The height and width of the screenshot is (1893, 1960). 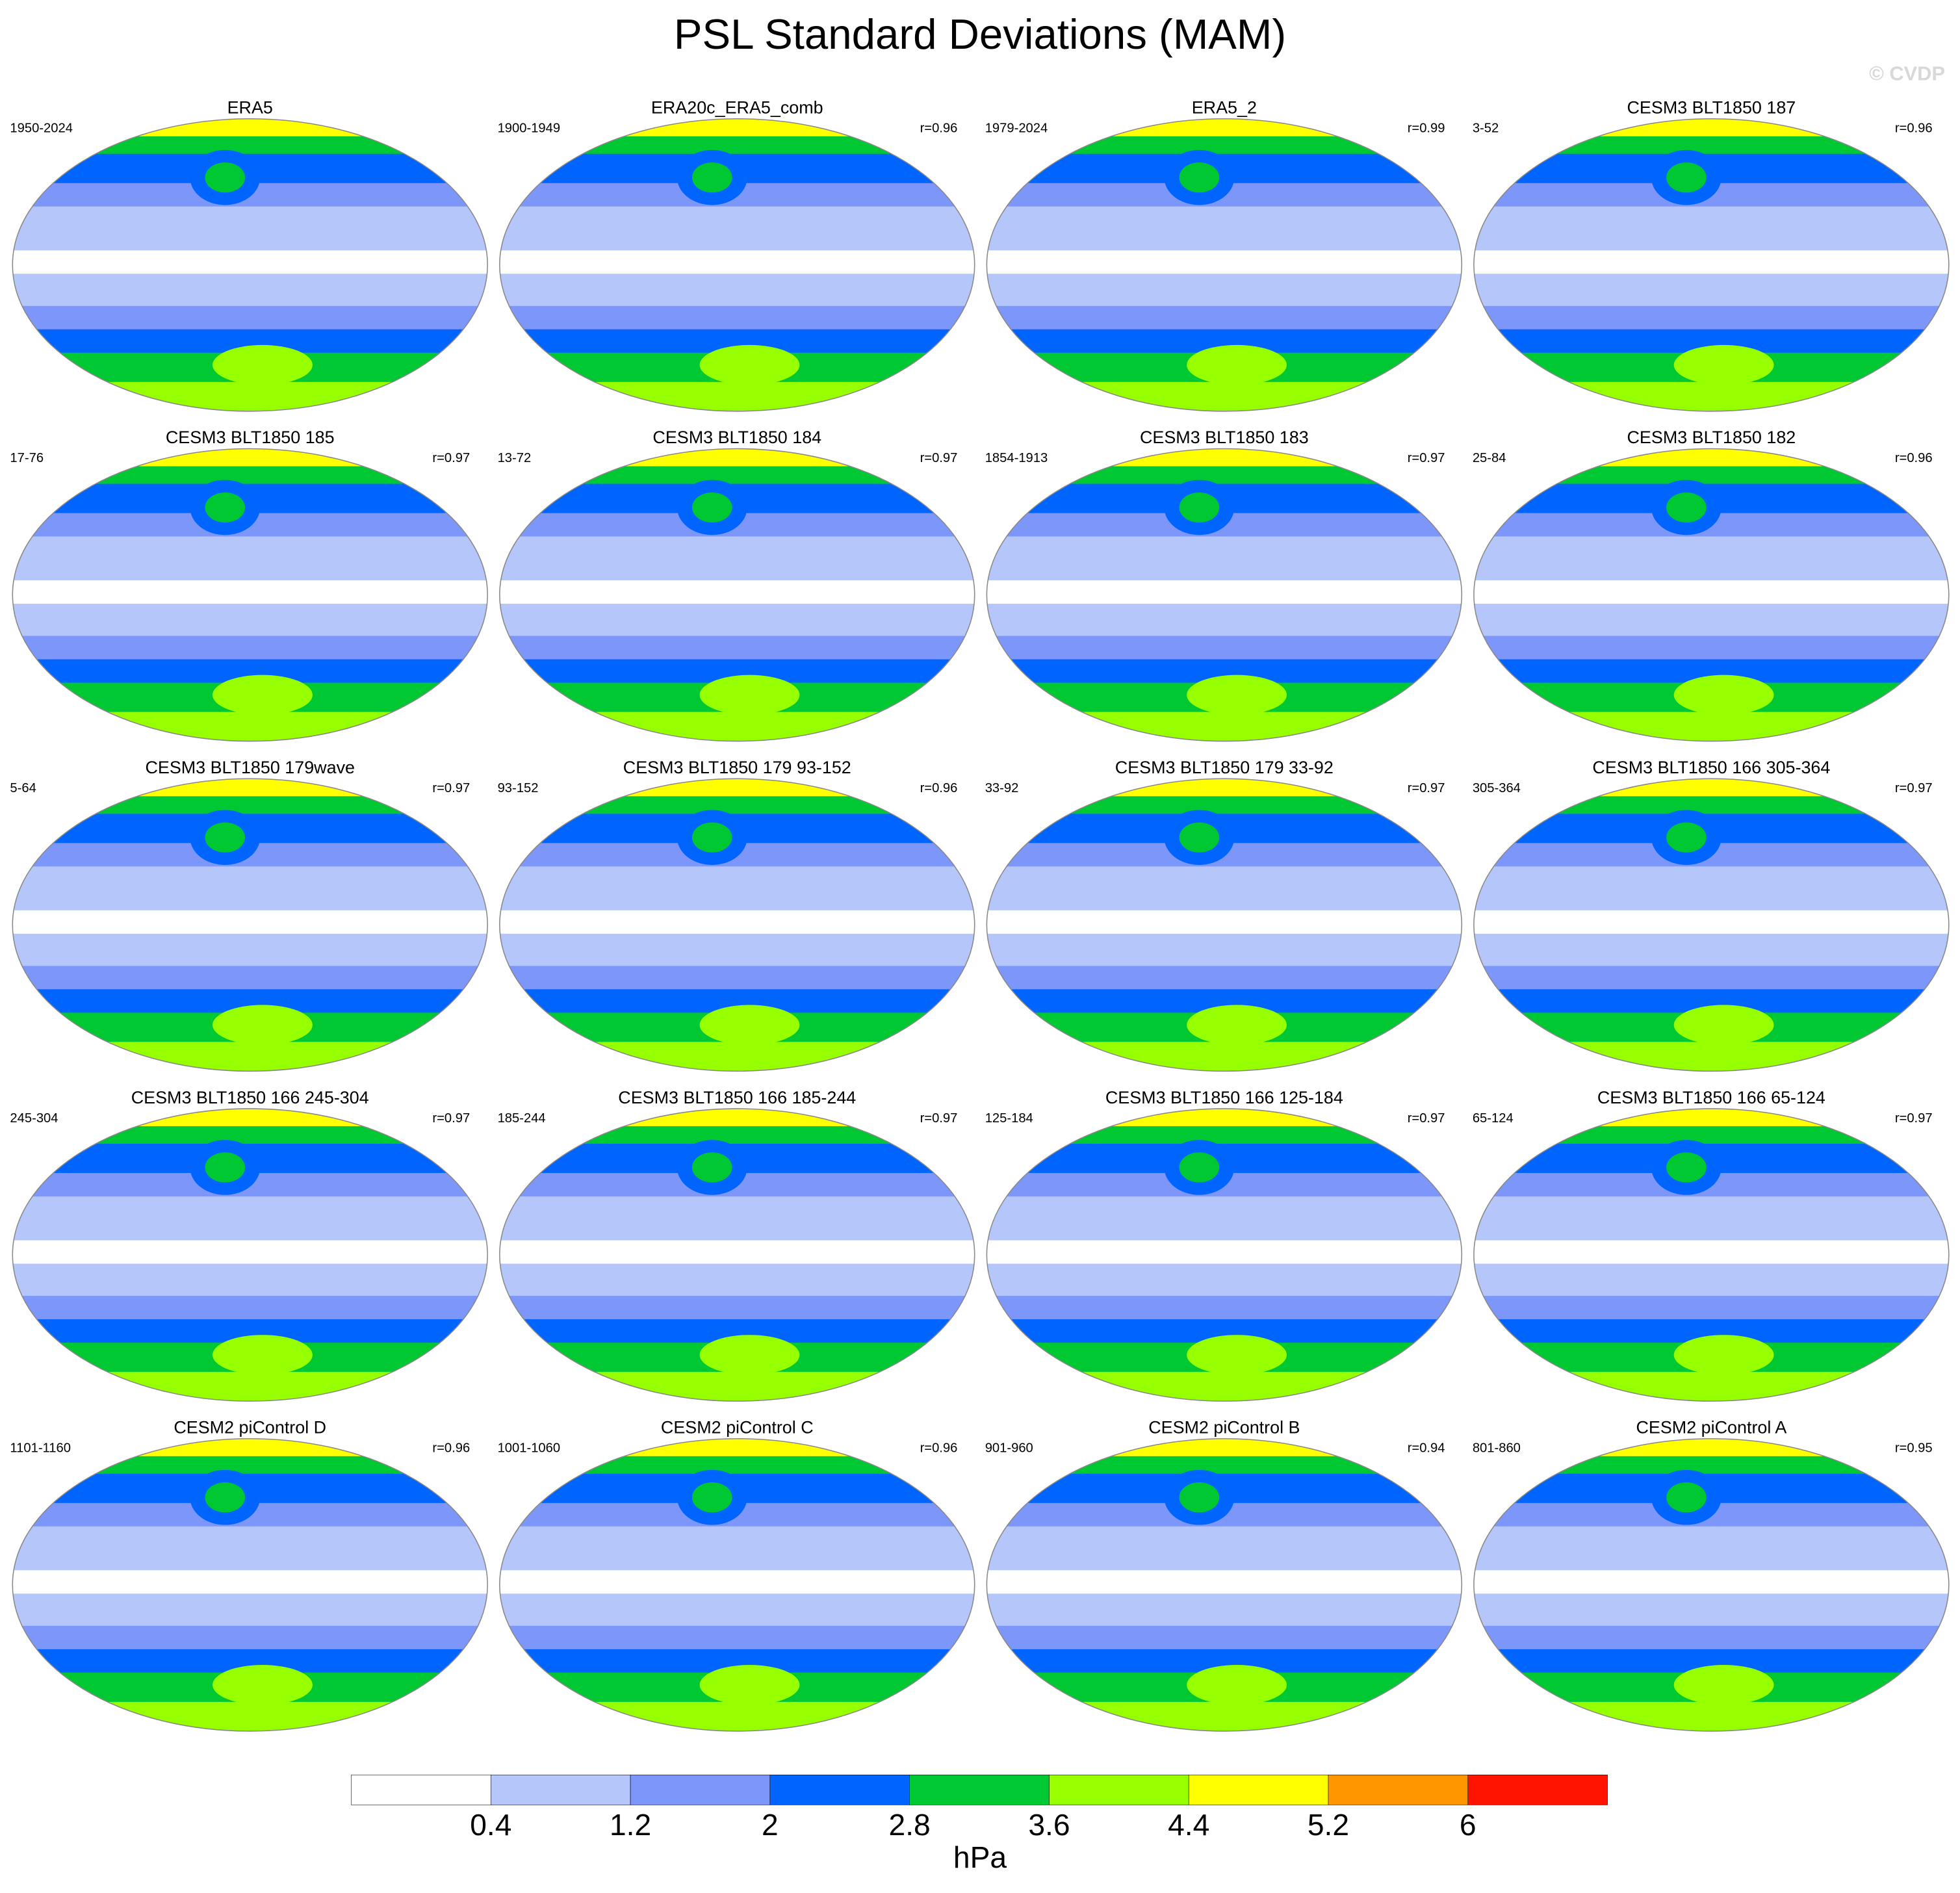 What do you see at coordinates (1016, 458) in the screenshot?
I see `panel-period: 1854-1913` at bounding box center [1016, 458].